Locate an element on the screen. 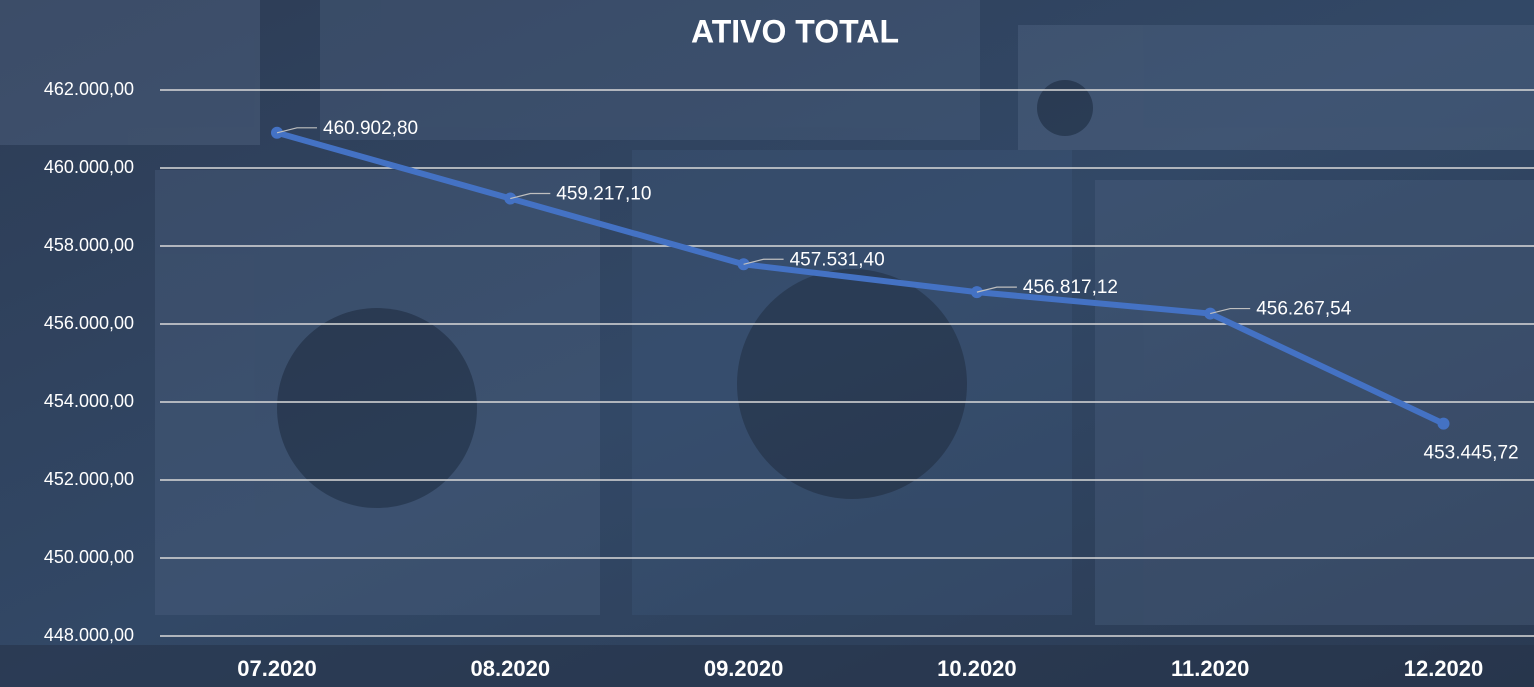  data-label: 453.445,72 is located at coordinates (1471, 453).